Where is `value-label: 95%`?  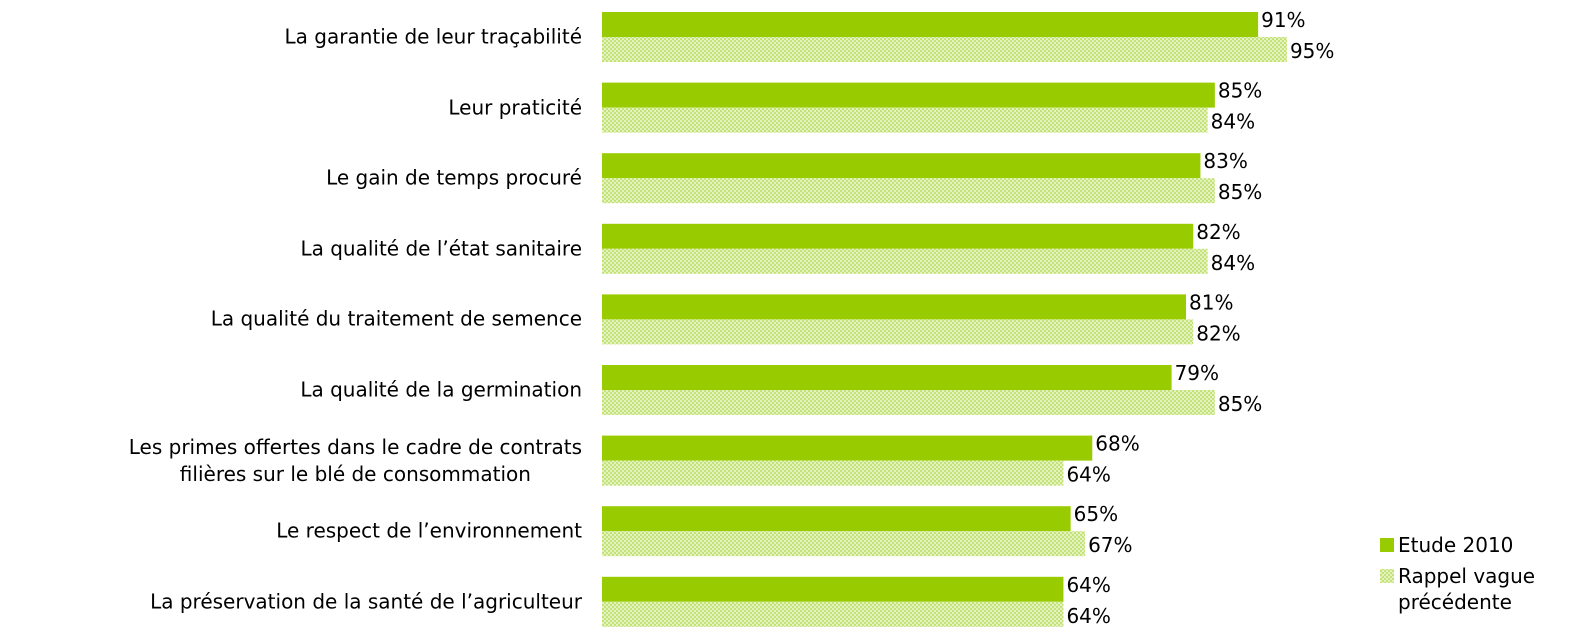 value-label: 95% is located at coordinates (1312, 51).